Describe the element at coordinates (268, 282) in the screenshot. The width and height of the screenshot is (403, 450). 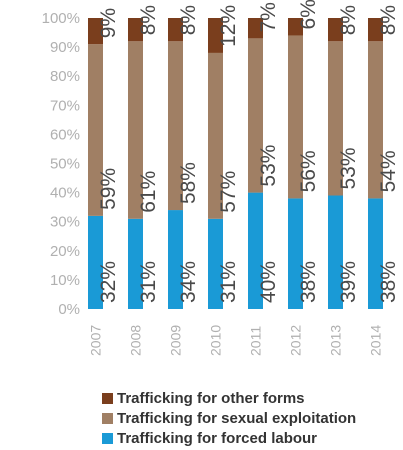
I see `data-label: 40%` at that location.